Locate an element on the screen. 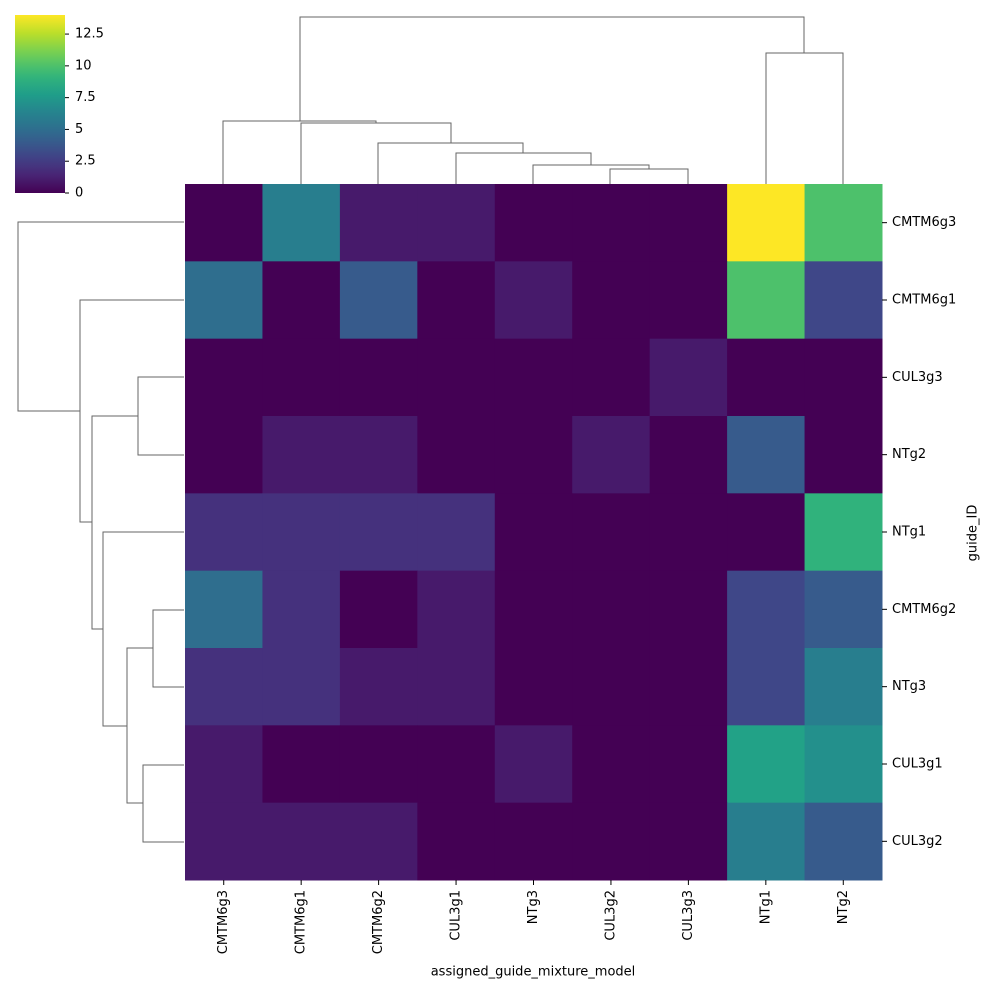 The height and width of the screenshot is (989, 989). column-dendrogram is located at coordinates (533, 100).